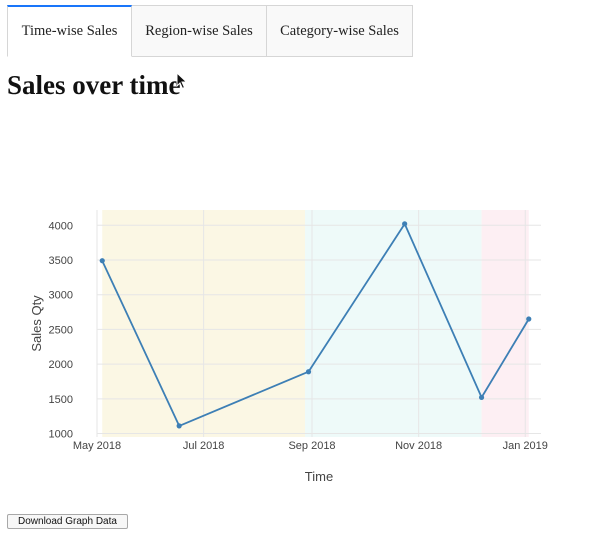  I want to click on page-title: Sales over time, so click(94, 85).